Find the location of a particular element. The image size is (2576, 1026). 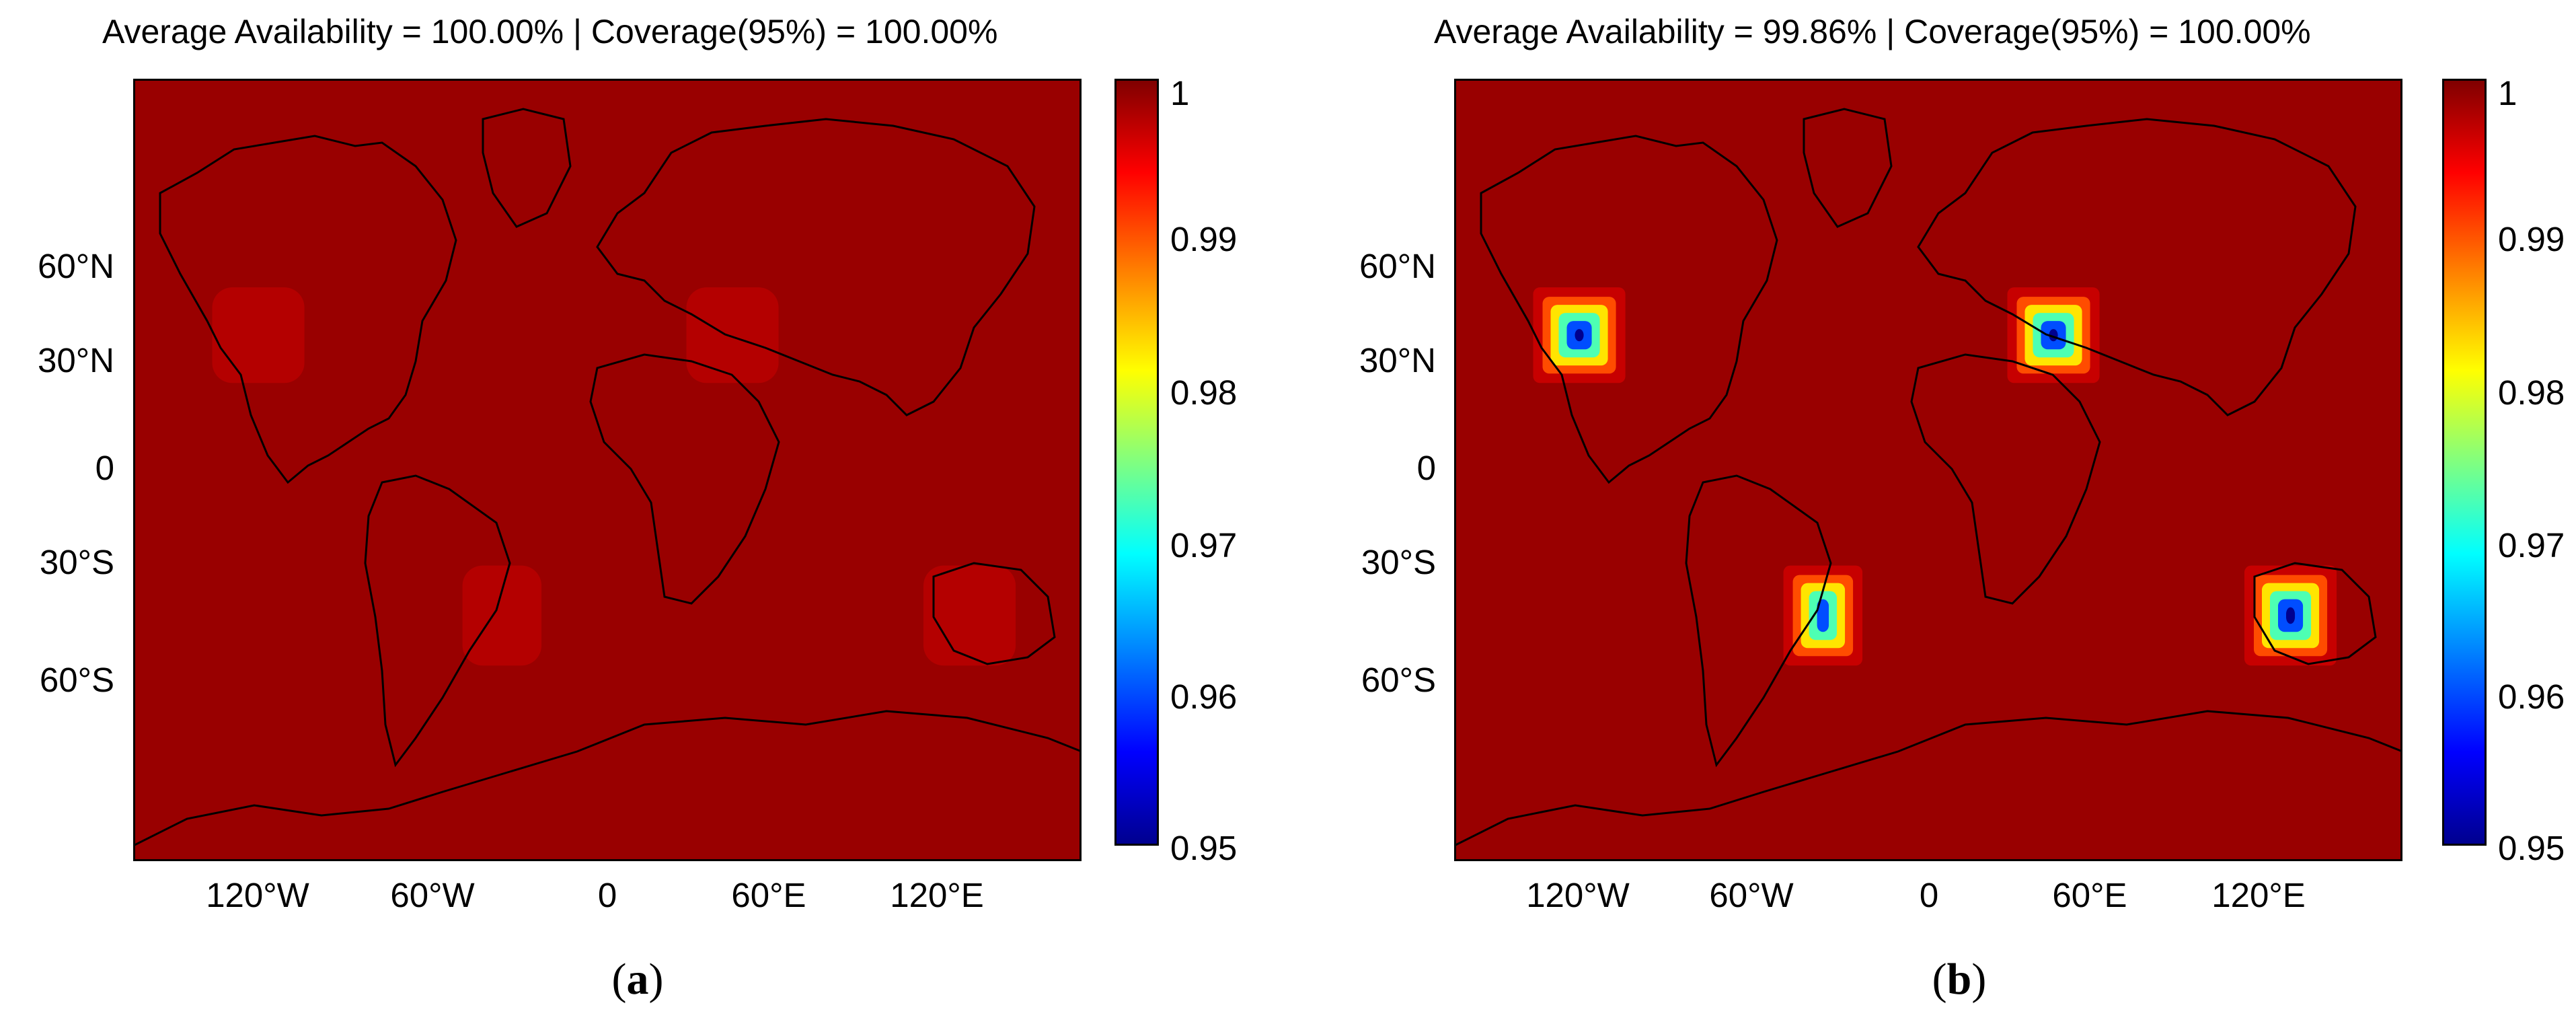

panel-caption-letter: b is located at coordinates (1959, 980).